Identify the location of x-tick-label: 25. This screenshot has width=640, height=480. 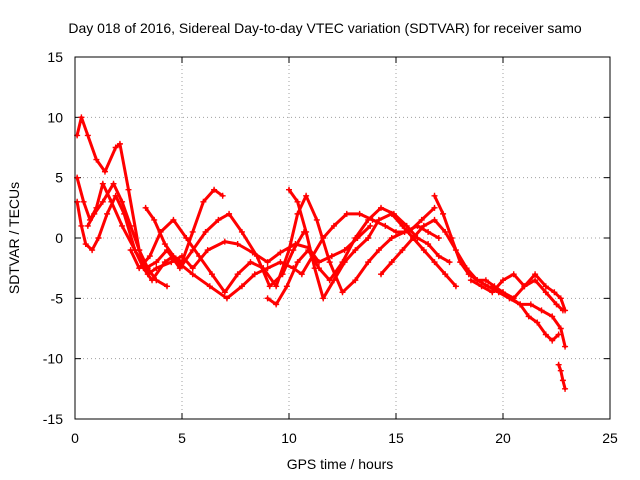
(610, 438).